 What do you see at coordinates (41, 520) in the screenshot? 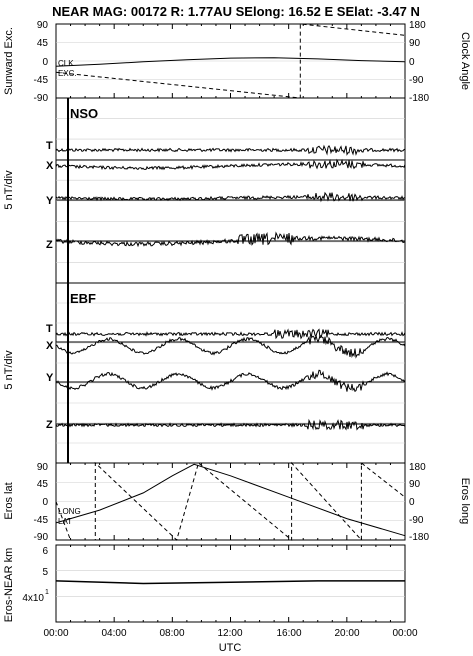
I see `eros-left-tick: -45` at bounding box center [41, 520].